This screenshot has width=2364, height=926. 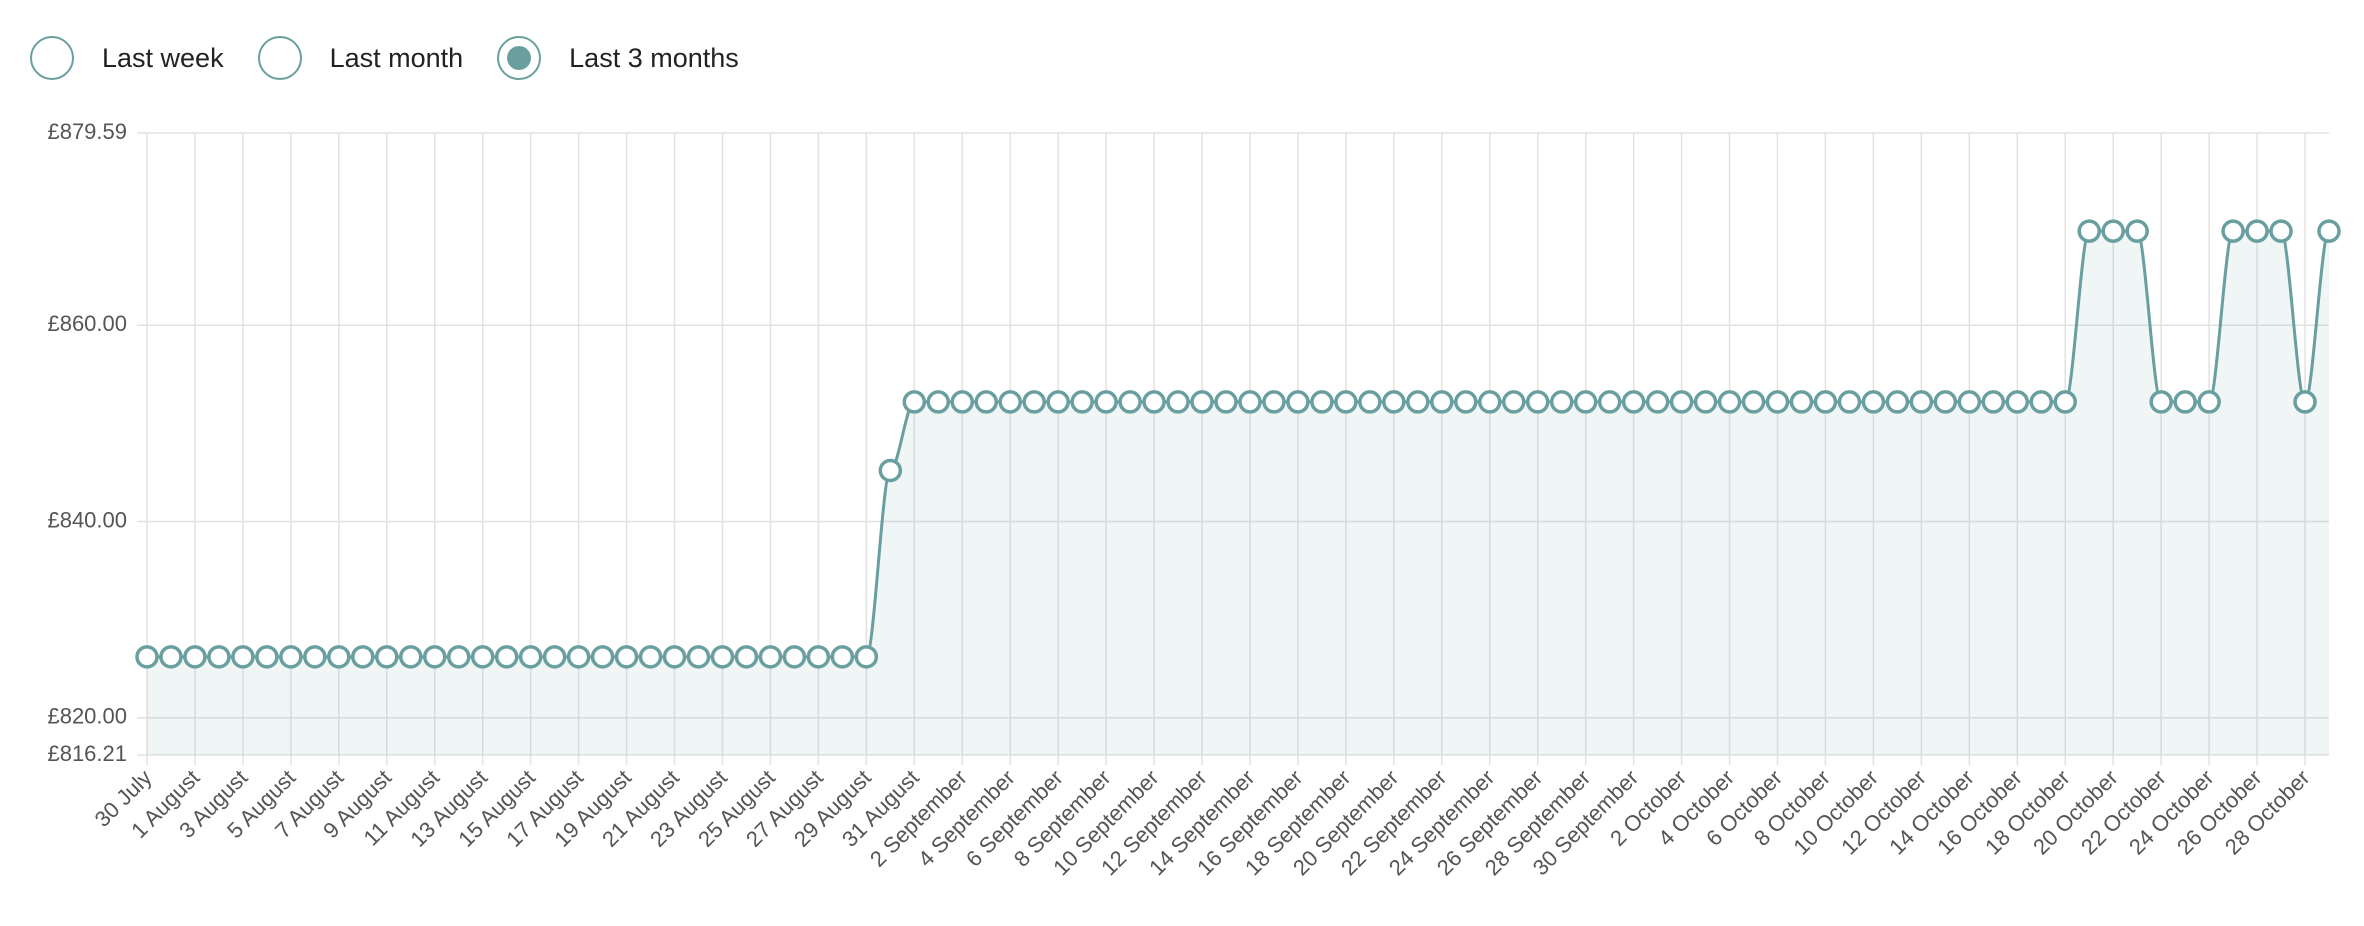 I want to click on radio-option: Last 3 months, so click(x=618, y=58).